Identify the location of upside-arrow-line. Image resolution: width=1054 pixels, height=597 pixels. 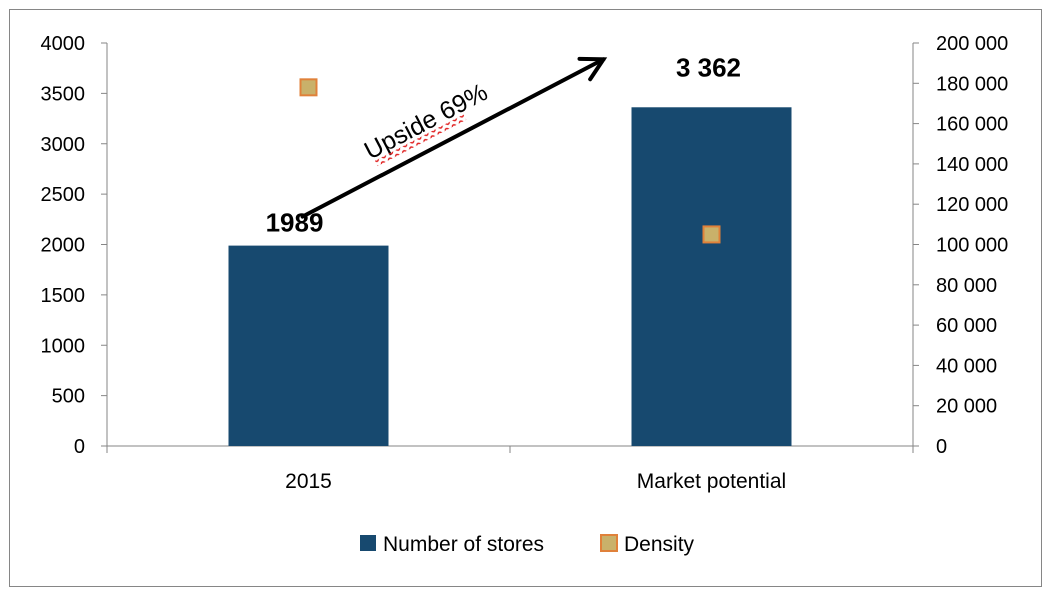
(453, 138).